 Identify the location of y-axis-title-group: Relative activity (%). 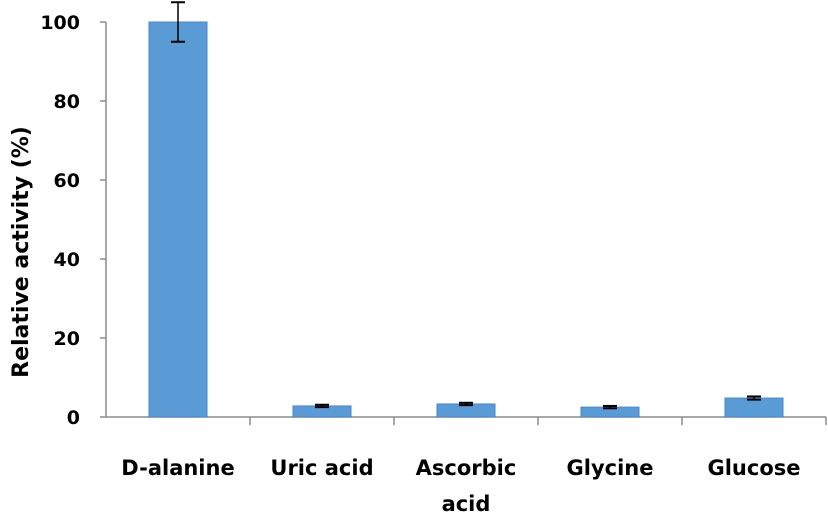
(21, 252).